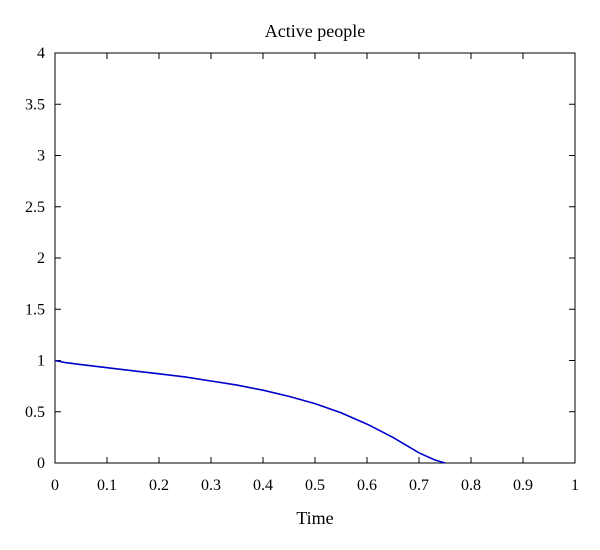  Describe the element at coordinates (35, 412) in the screenshot. I see `y-tick-label: 0.5` at that location.